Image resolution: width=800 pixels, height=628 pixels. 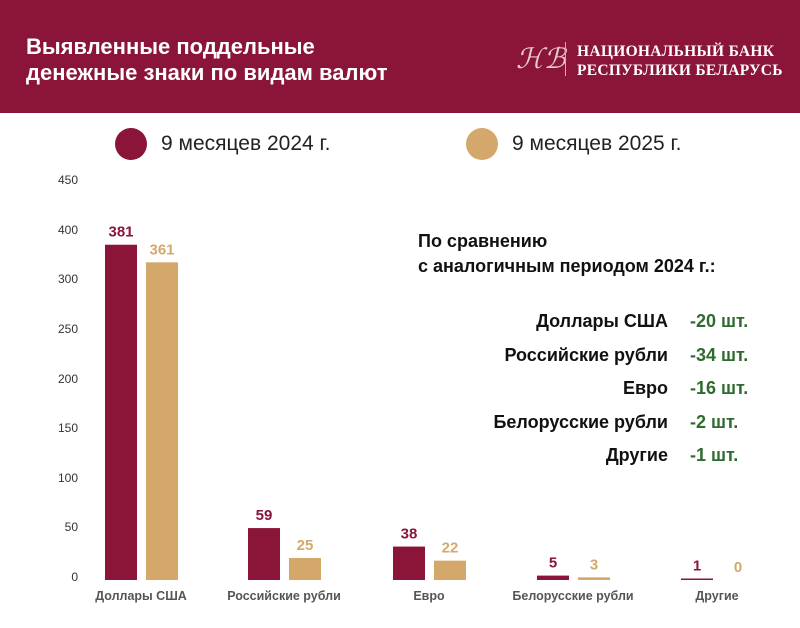 I want to click on comparison-label: Другие, so click(x=636, y=455).